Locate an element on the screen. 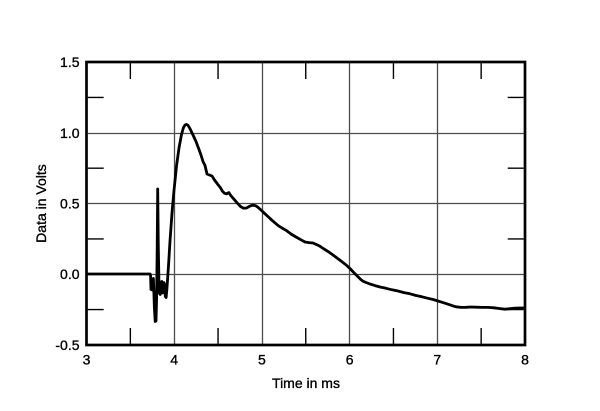  svg-text: 3 is located at coordinates (87, 360).